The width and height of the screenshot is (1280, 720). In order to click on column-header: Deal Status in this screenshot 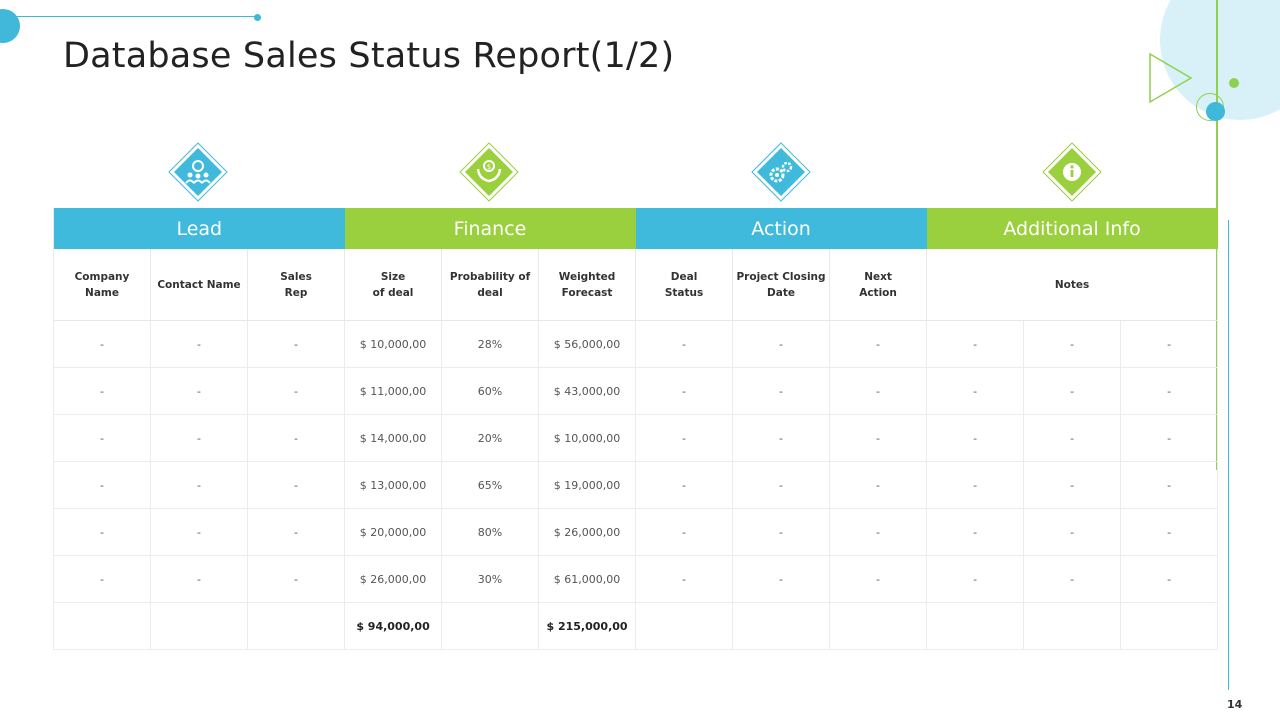, I will do `click(684, 285)`.